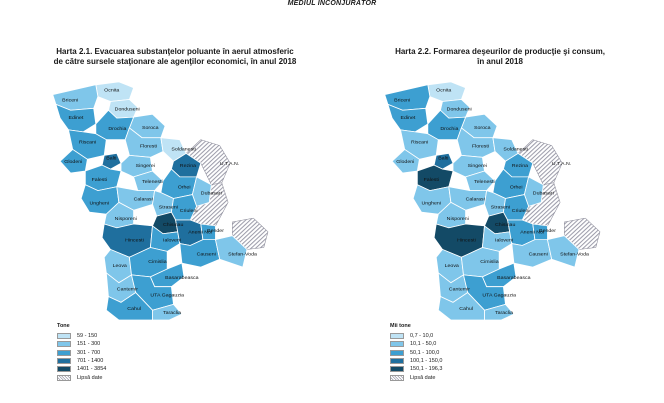  I want to click on region-balti, so click(443, 161).